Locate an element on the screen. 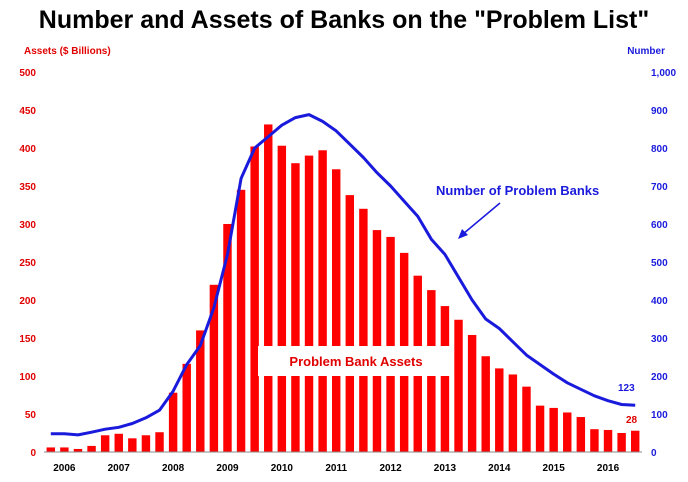  x-tick-label: 2015 is located at coordinates (554, 468).